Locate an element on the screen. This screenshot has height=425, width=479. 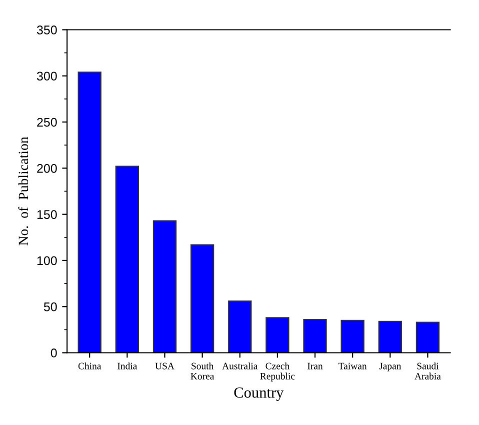
y-tick-label: 100 is located at coordinates (47, 261).